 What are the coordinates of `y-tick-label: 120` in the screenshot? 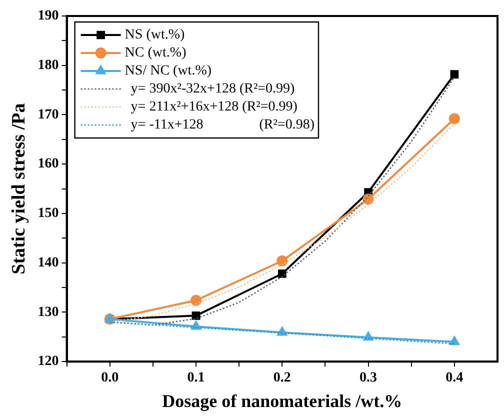 It's located at (48, 362).